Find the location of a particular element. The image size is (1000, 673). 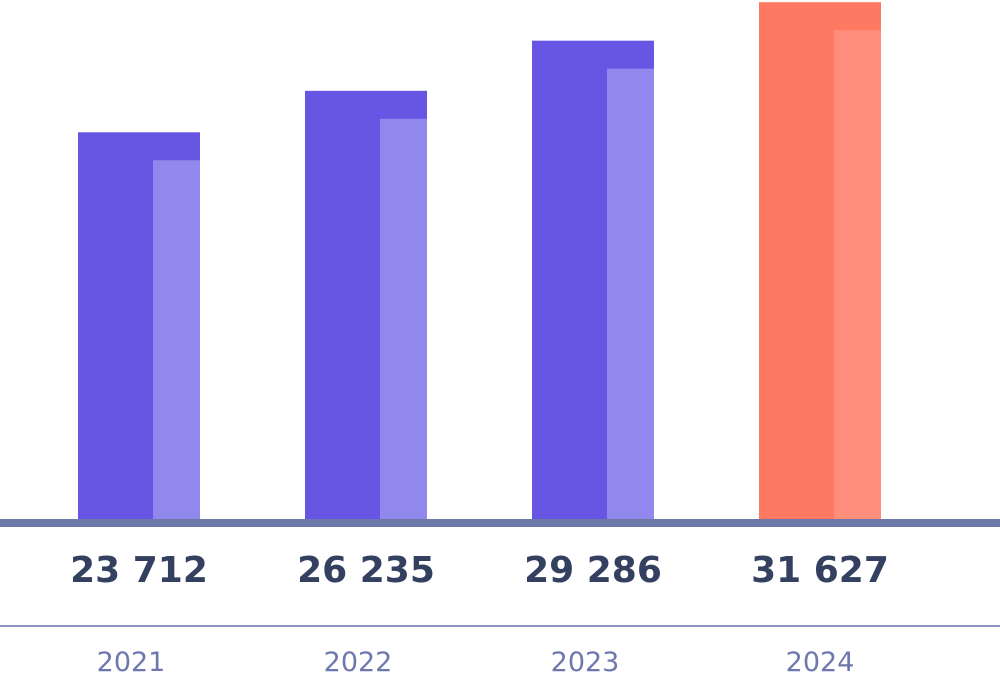

value-label-2021: 23 712 is located at coordinates (139, 570).